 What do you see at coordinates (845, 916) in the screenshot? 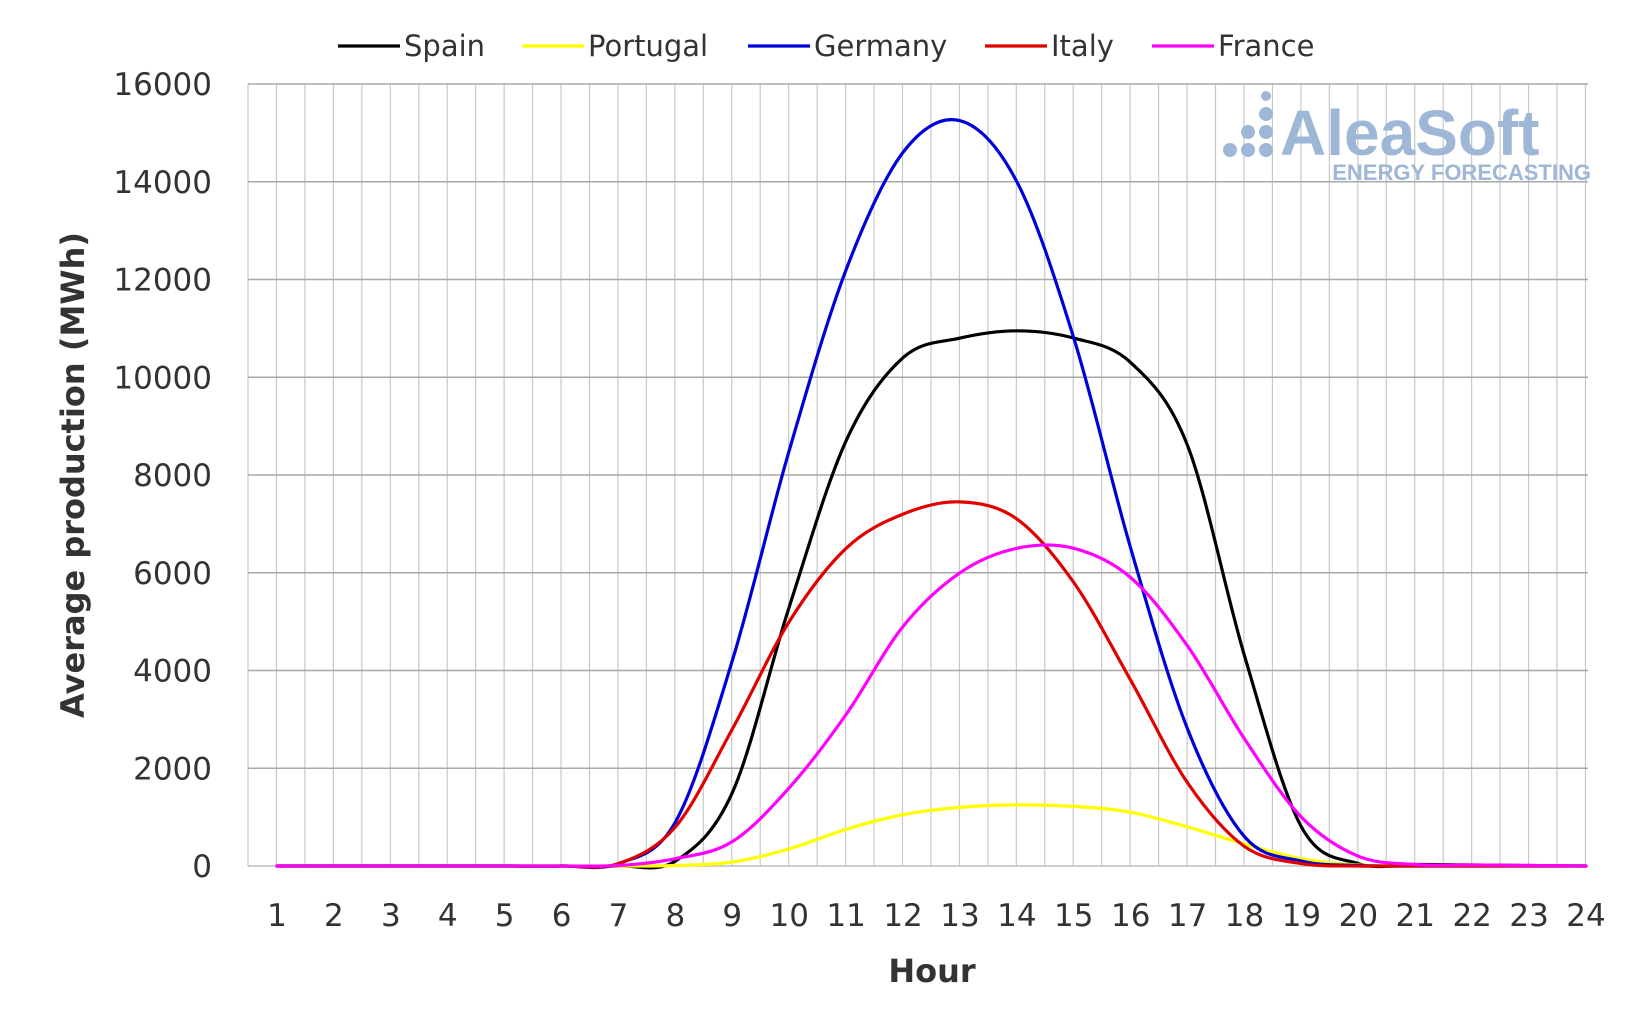
I see `x-tick-label: 11` at bounding box center [845, 916].